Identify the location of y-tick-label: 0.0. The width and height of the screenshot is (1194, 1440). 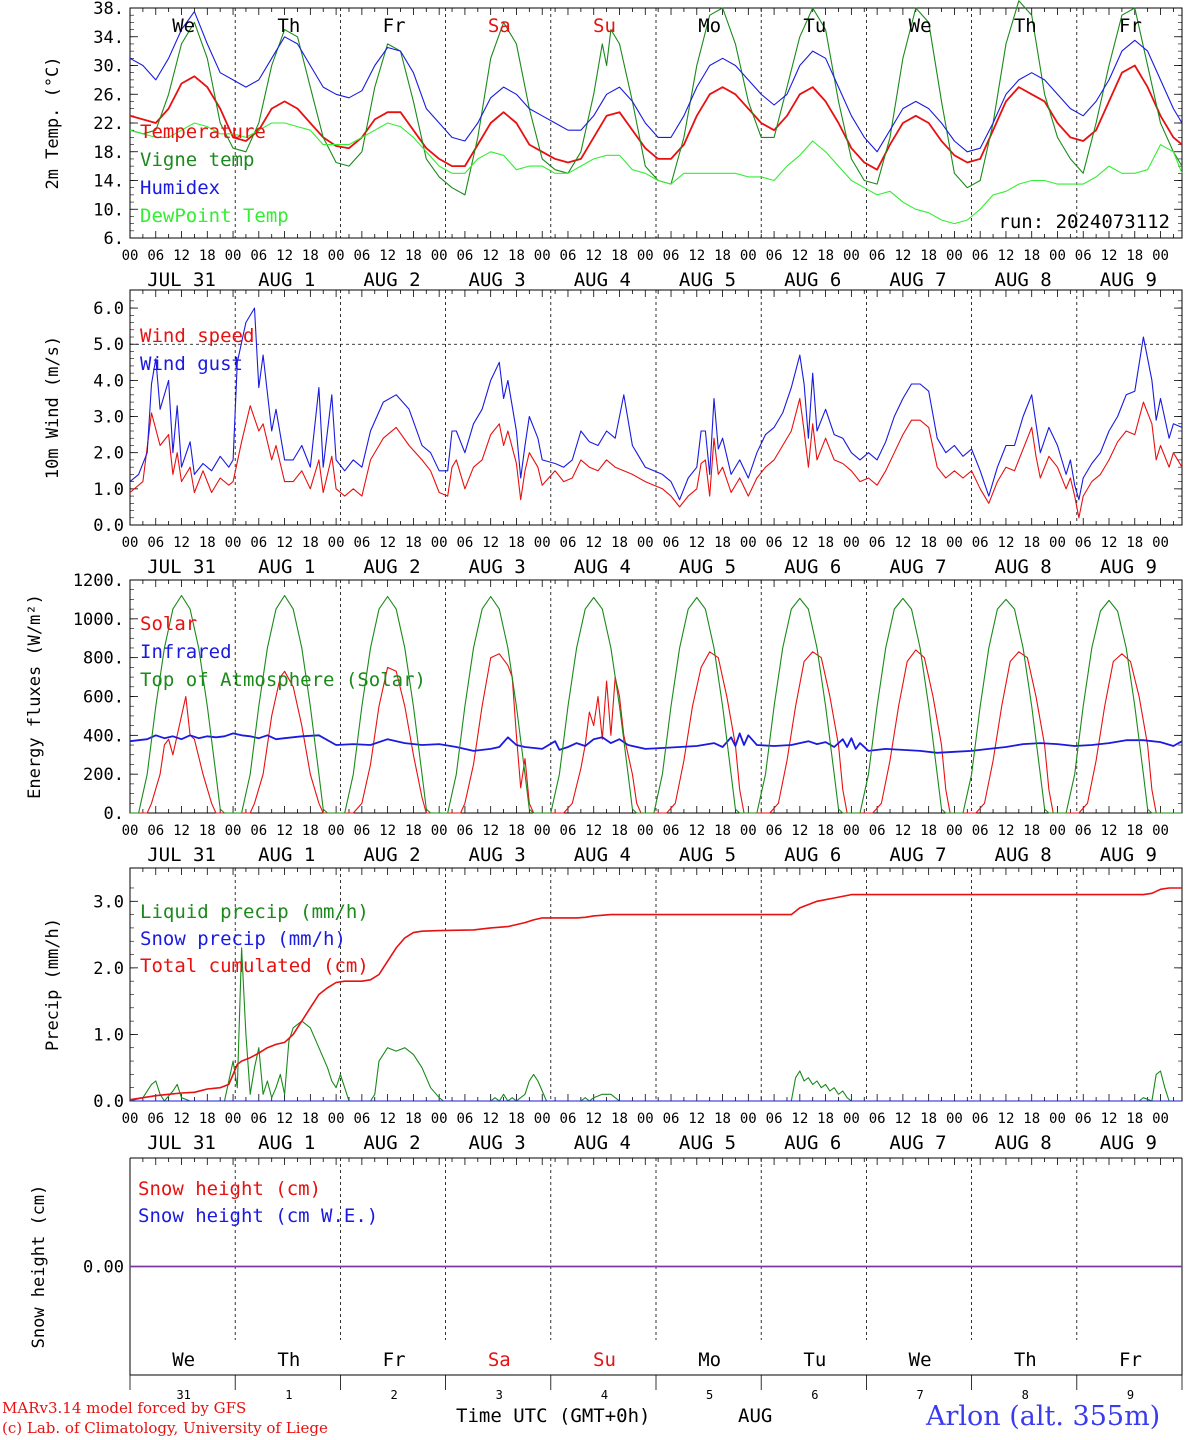
(108, 1102).